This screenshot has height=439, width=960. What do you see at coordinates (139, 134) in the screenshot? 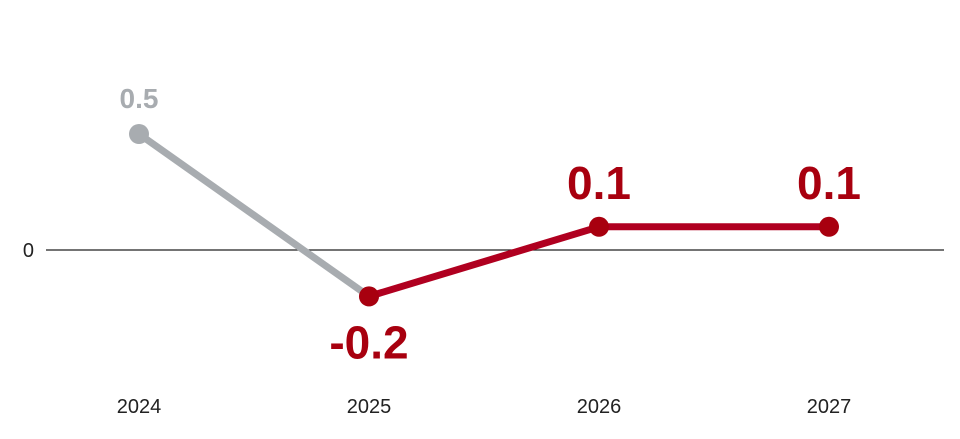
I see `data-point-actual-2024` at bounding box center [139, 134].